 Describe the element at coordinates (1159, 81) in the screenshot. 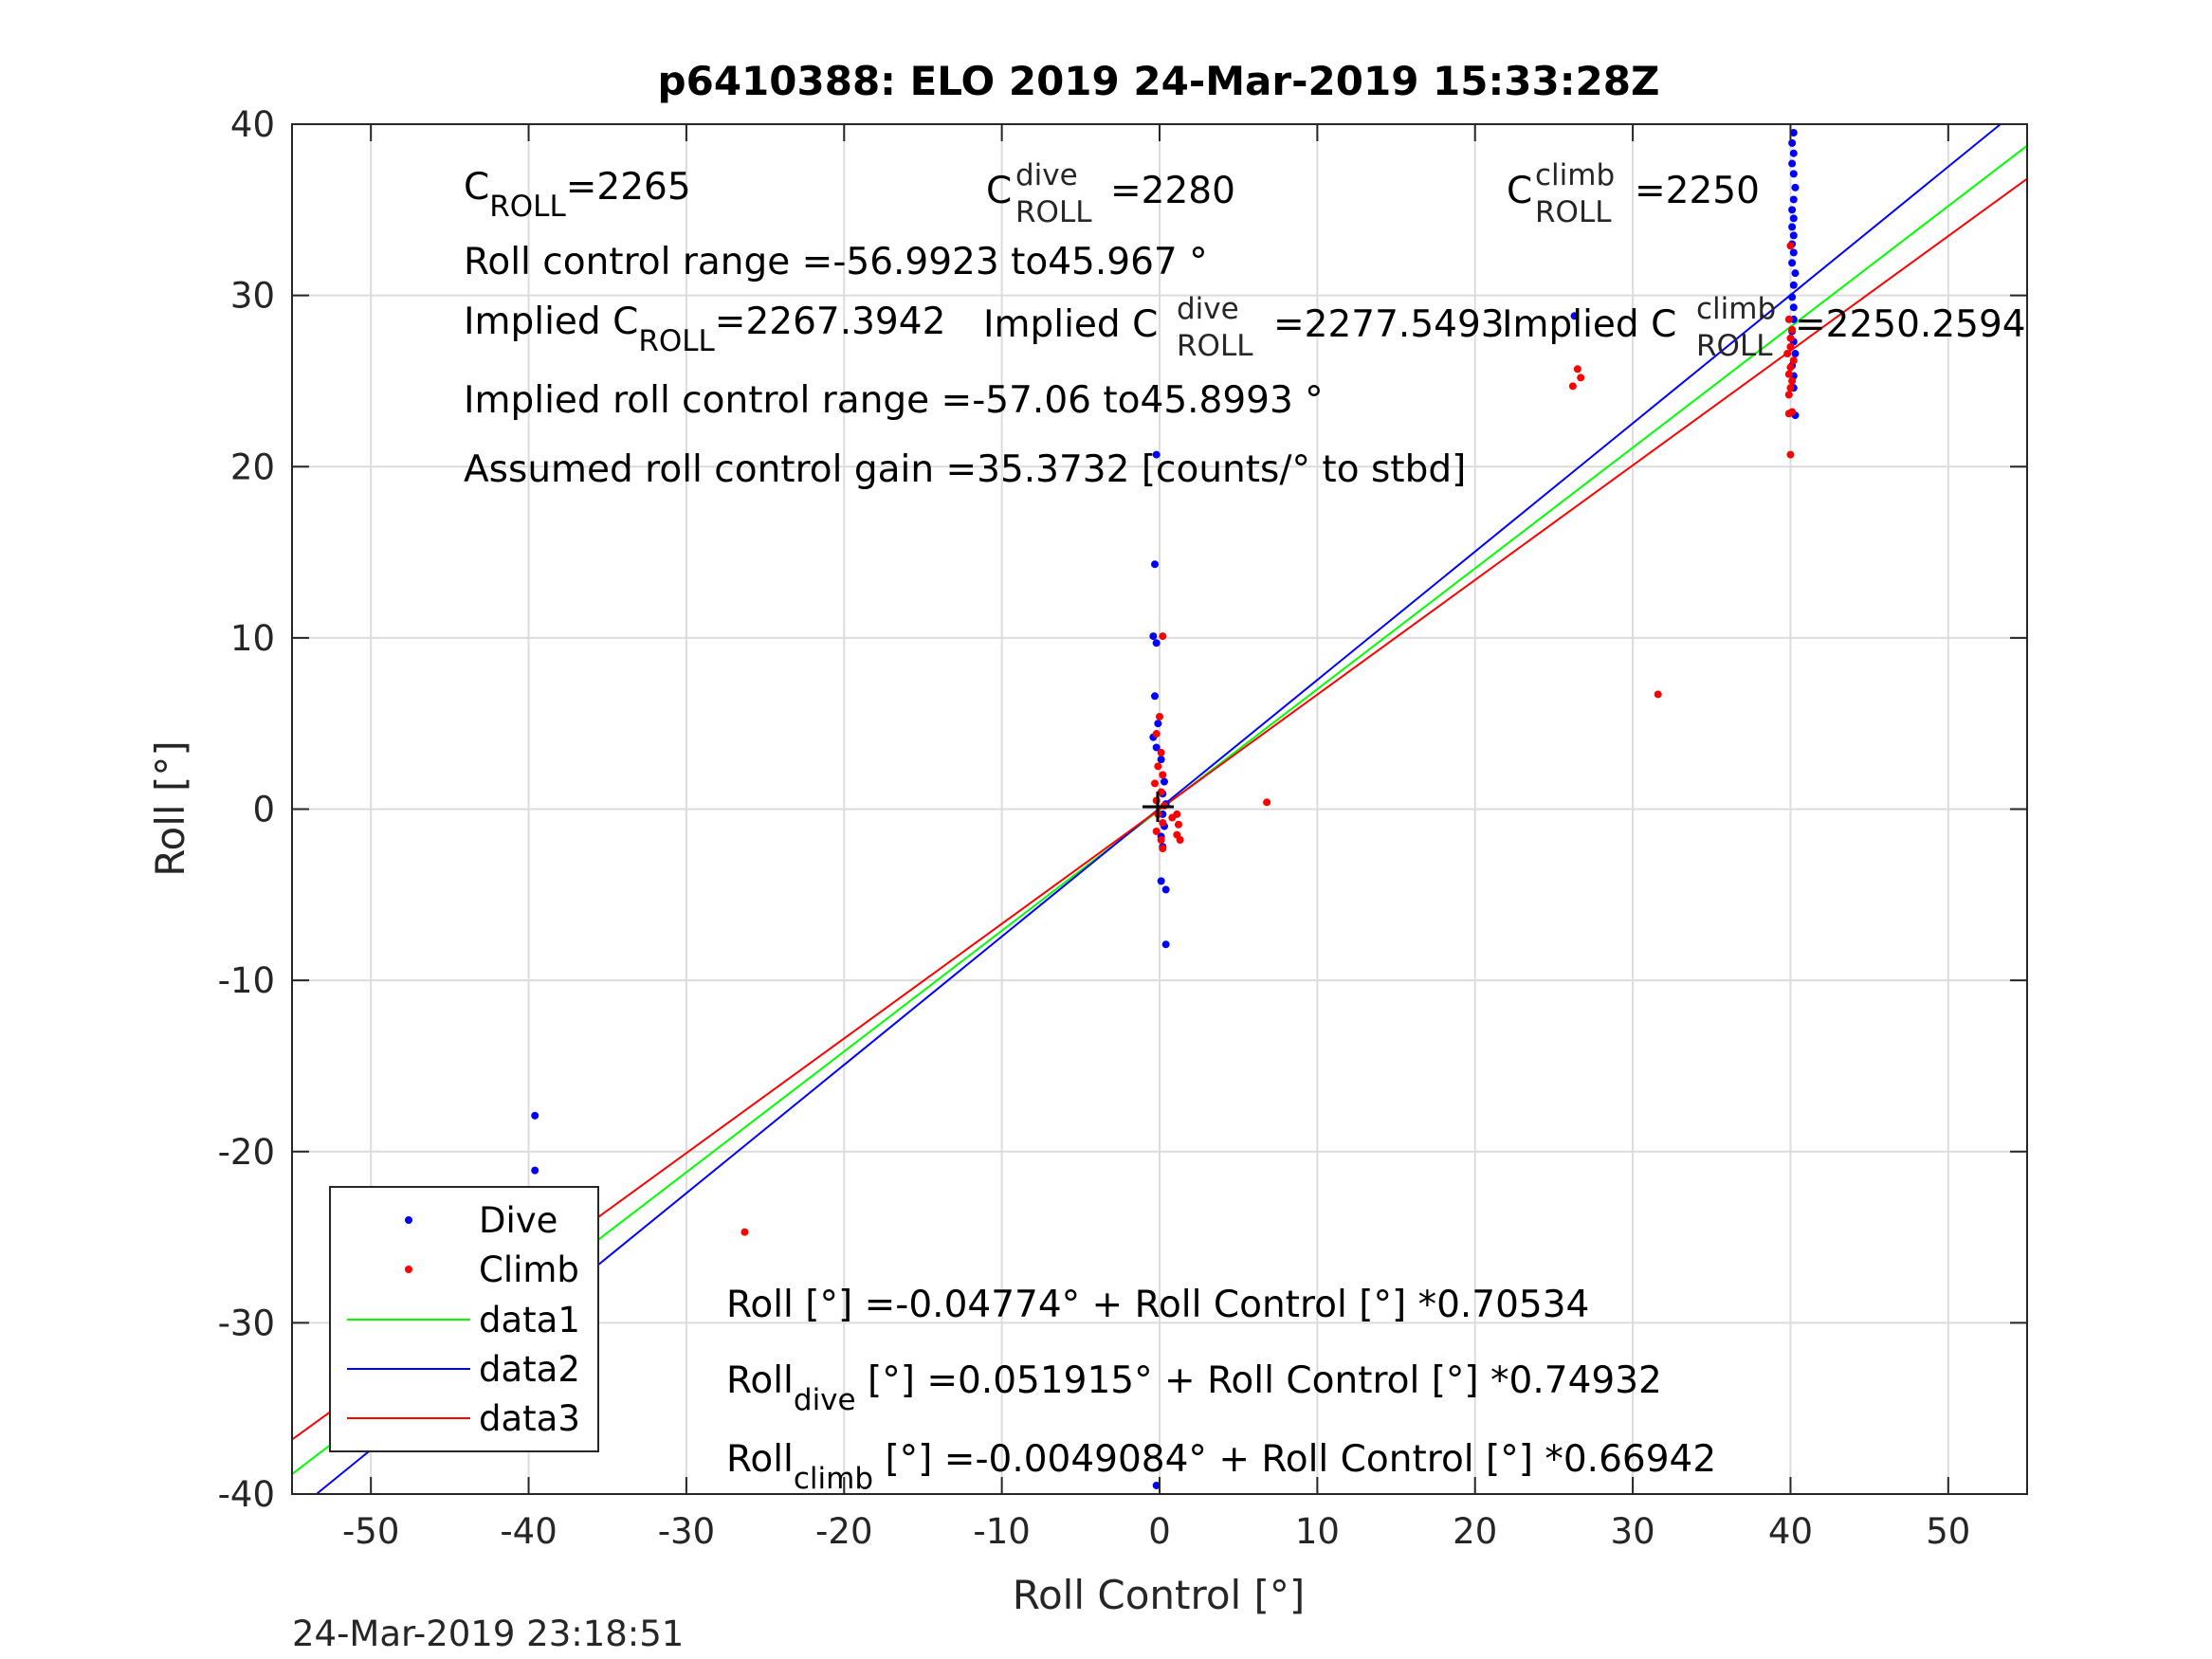

I see `chart-title: p6410388: ELO 2019 24-Mar-2019 15:33:28Z` at that location.